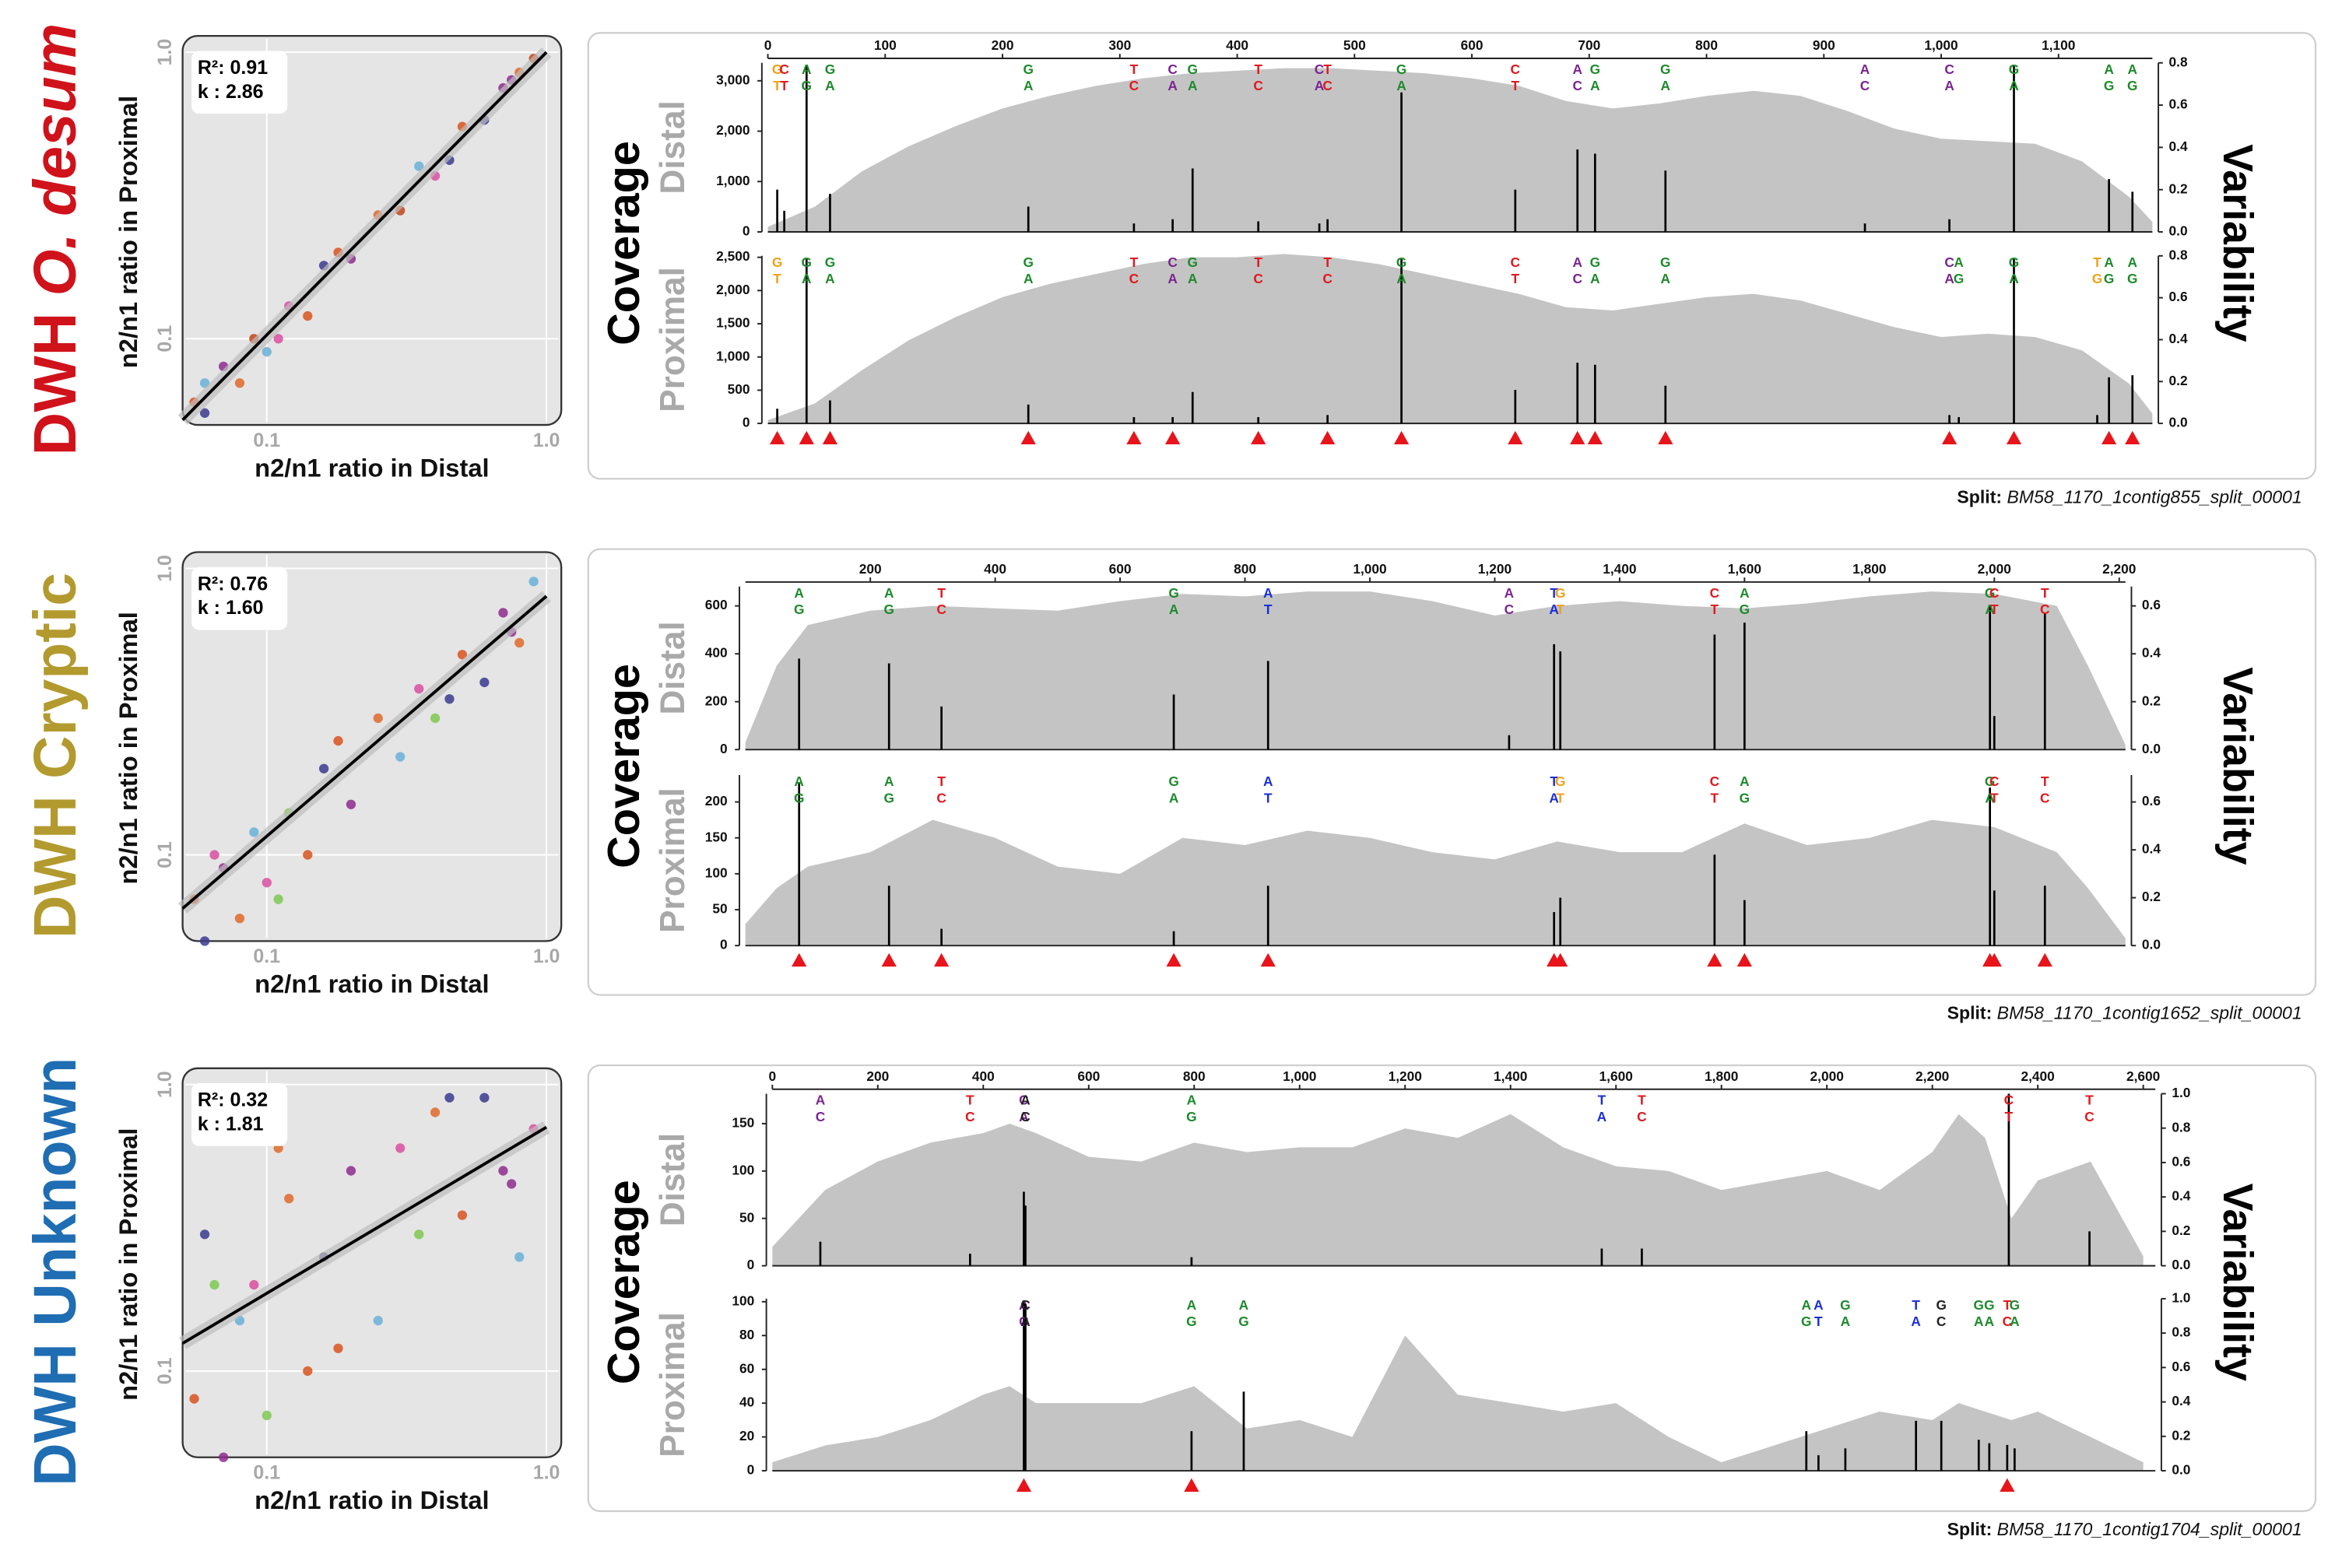  What do you see at coordinates (733, 130) in the screenshot?
I see `y-tick-label: 2,000` at bounding box center [733, 130].